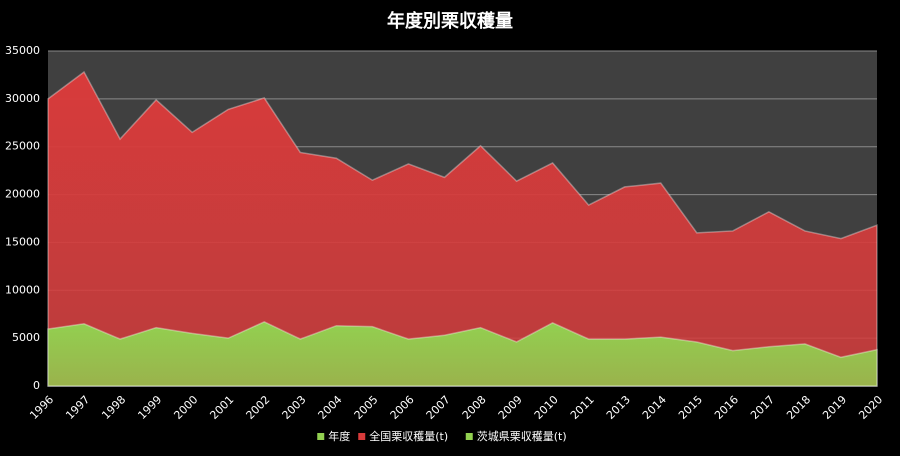  I want to click on area, so click(462, 354).